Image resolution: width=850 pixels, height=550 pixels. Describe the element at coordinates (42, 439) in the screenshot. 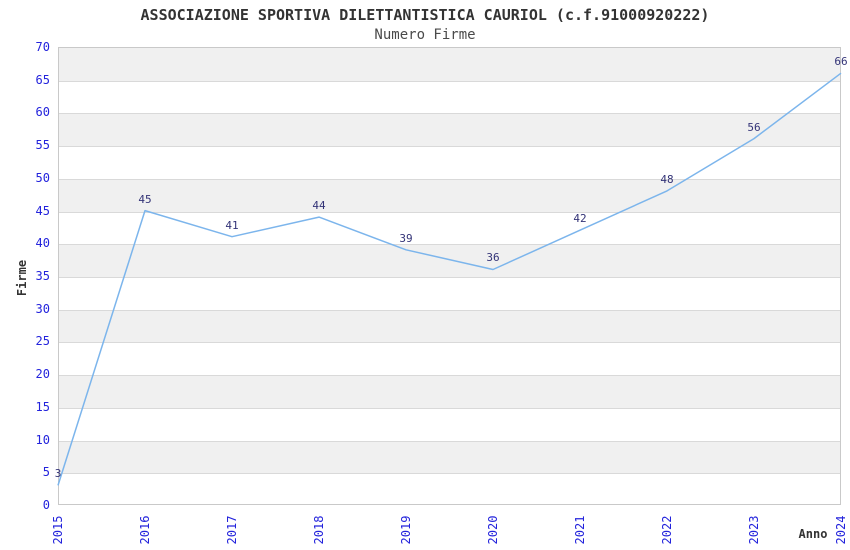

I see `y-tick-label: 10` at that location.